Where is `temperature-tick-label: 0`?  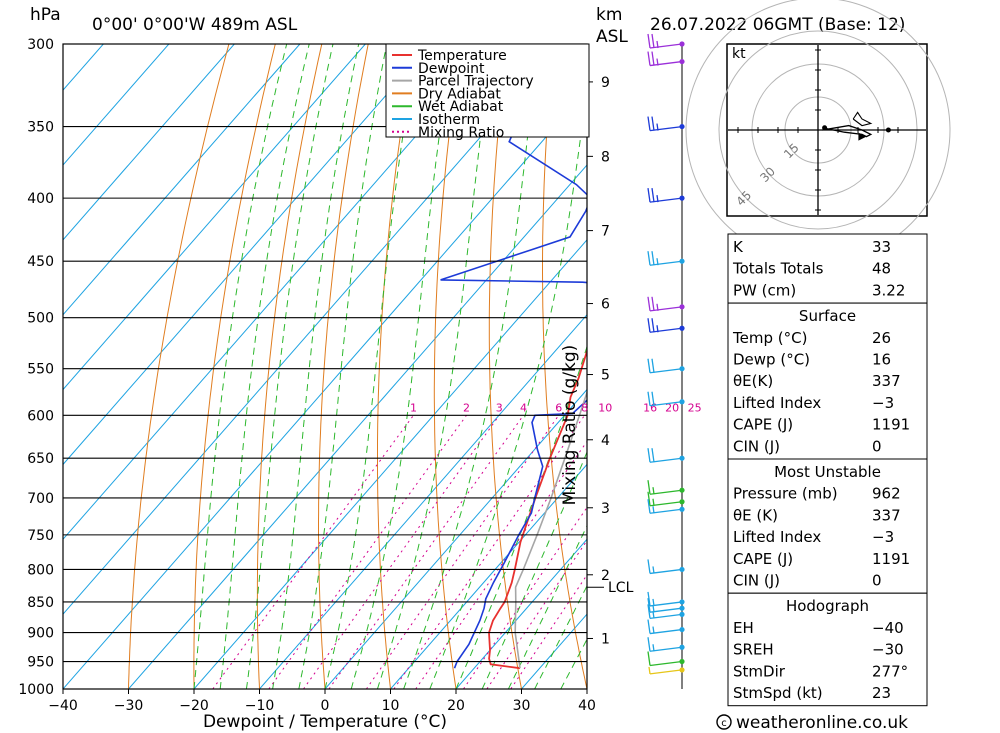
temperature-tick-label: 0 is located at coordinates (325, 706).